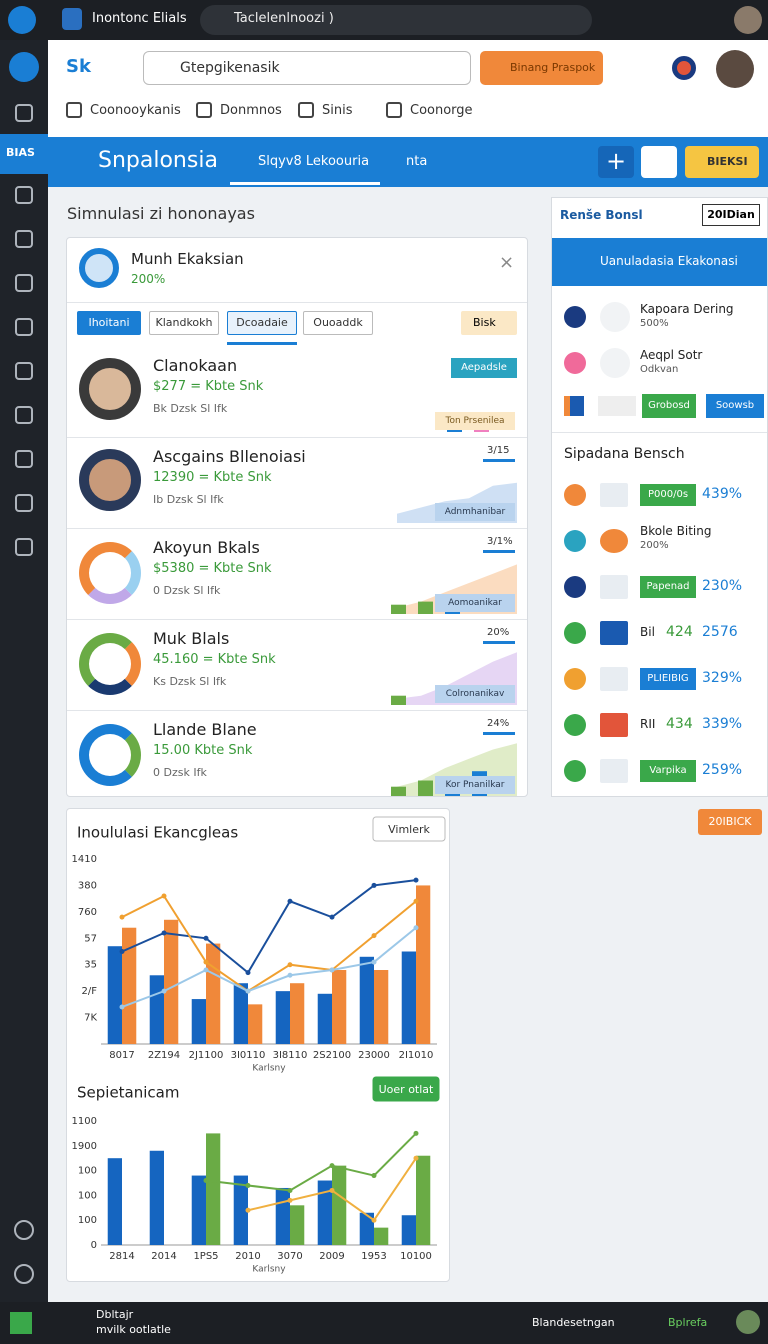 The height and width of the screenshot is (1344, 768). What do you see at coordinates (475, 785) in the screenshot?
I see `row-chip: Kor Pnanilkar` at bounding box center [475, 785].